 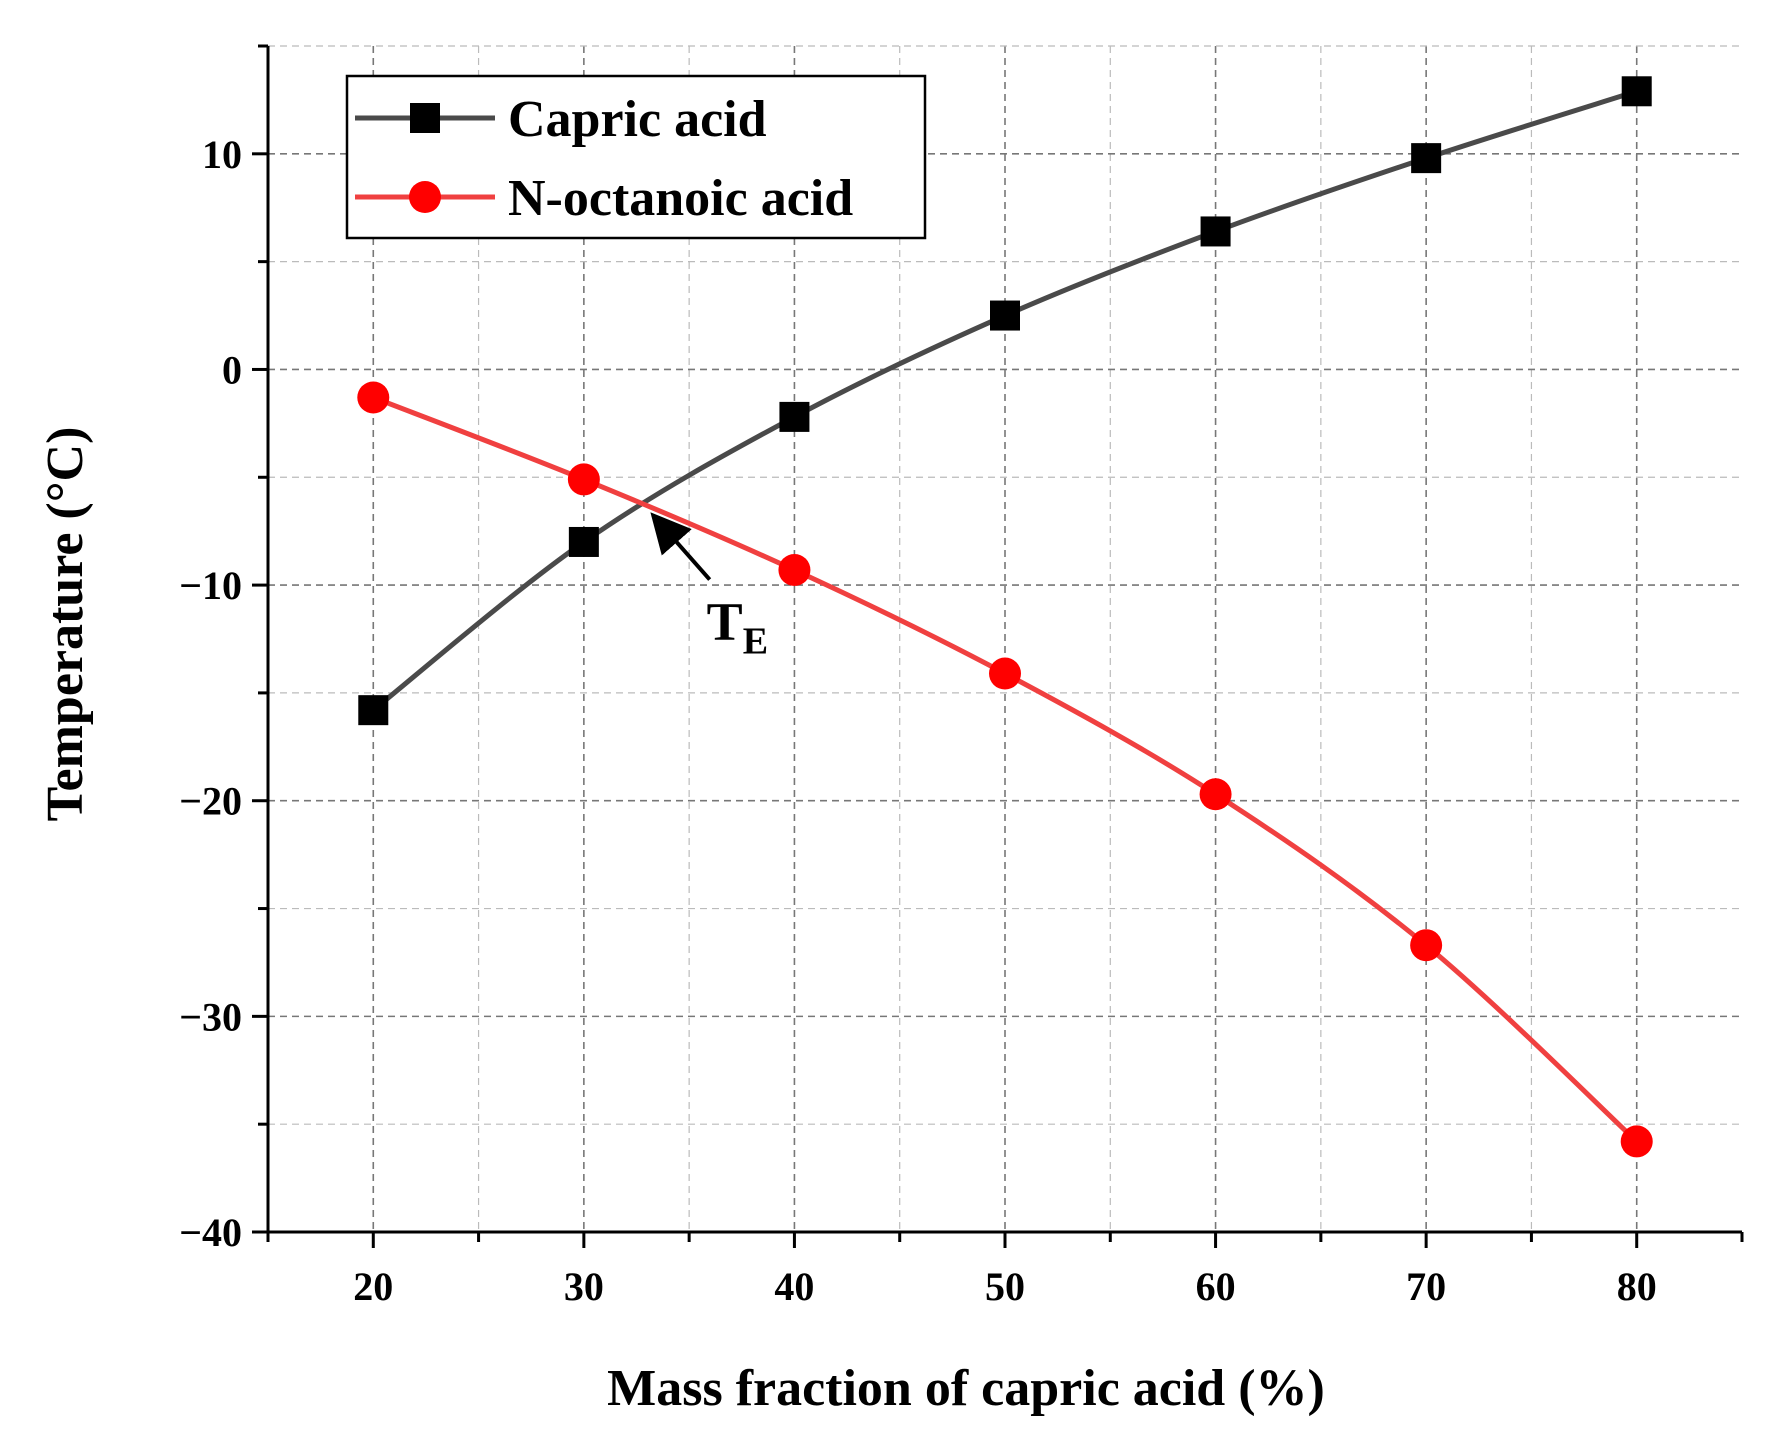 What do you see at coordinates (65, 624) in the screenshot?
I see `y-axis-title: Temperature (°C)` at bounding box center [65, 624].